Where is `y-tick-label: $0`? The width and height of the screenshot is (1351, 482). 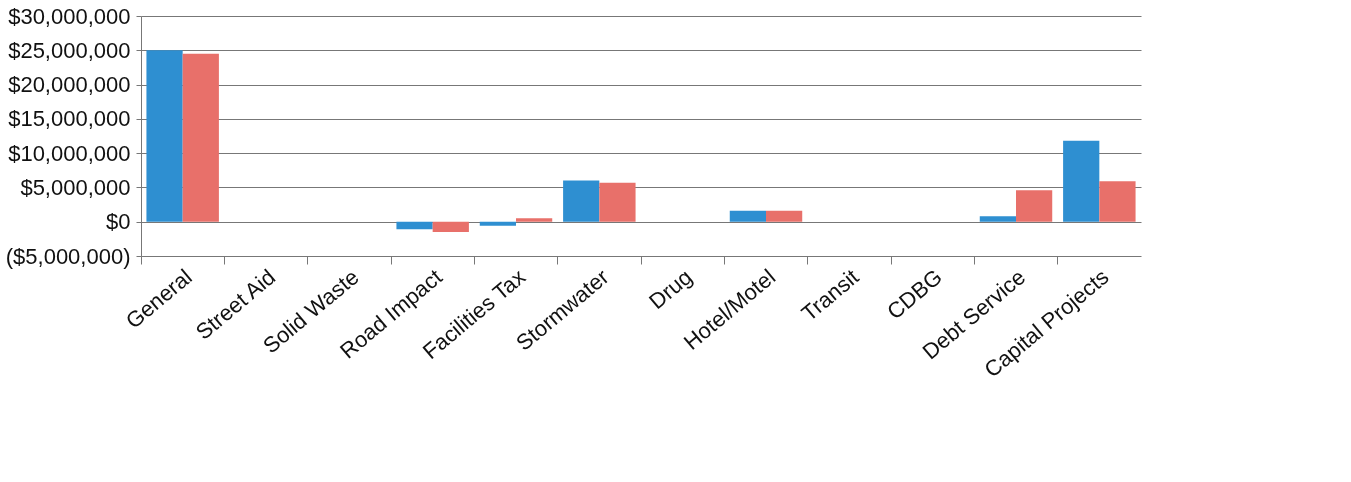
y-tick-label: $0 is located at coordinates (118, 222).